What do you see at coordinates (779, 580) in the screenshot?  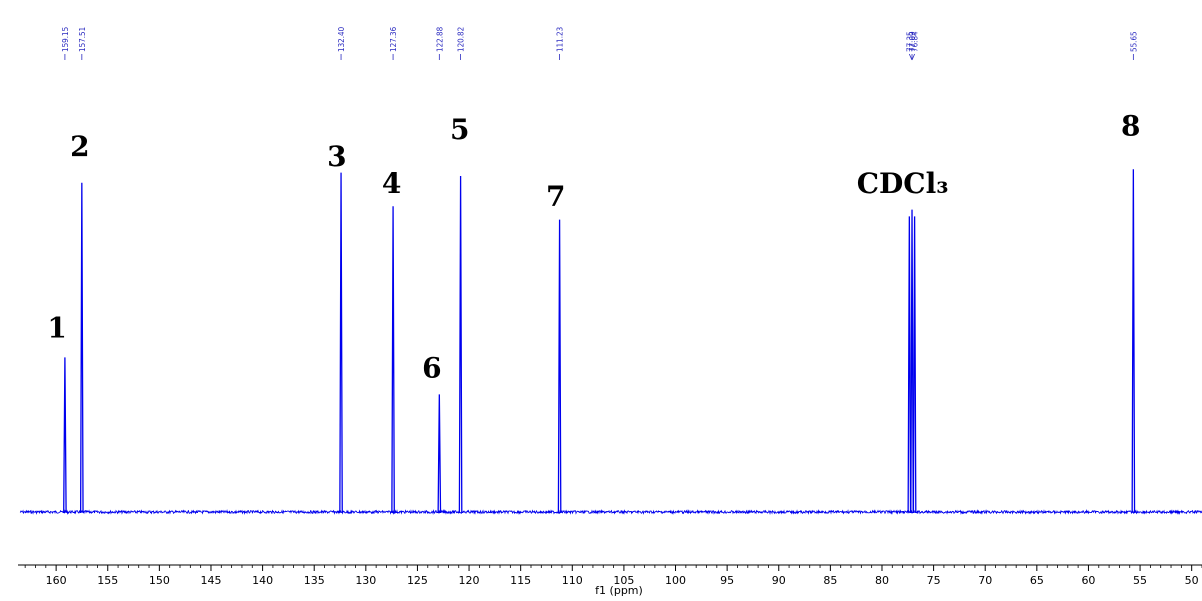 I see `x-tick-label: 90` at bounding box center [779, 580].